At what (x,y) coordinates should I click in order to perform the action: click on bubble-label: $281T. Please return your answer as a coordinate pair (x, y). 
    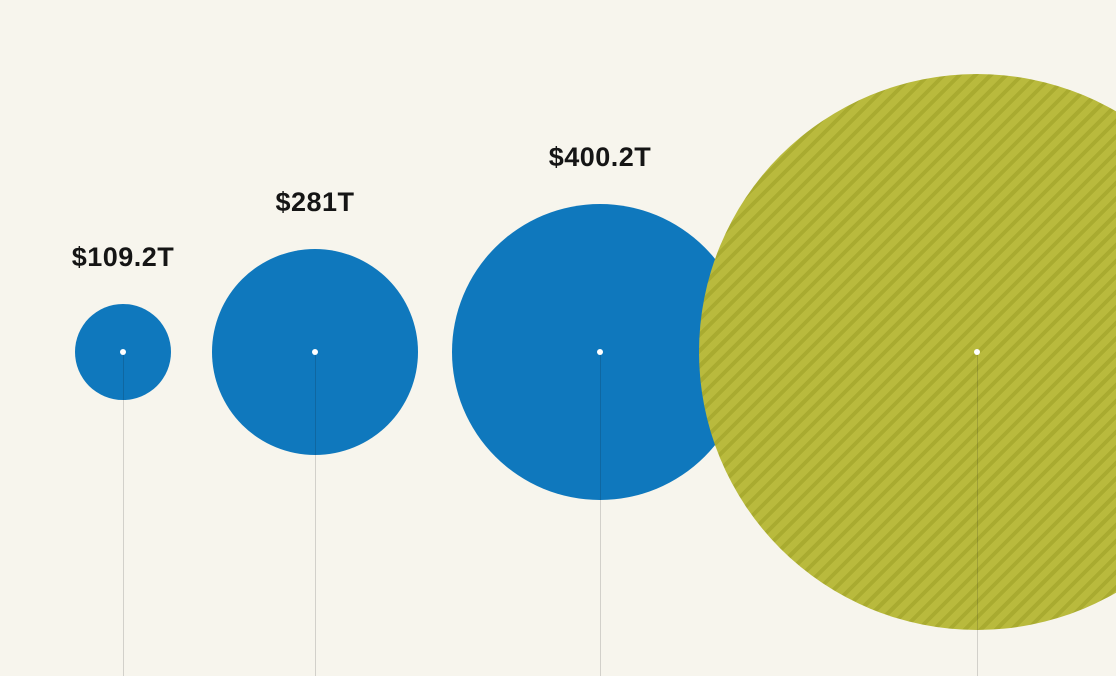
    Looking at the image, I should click on (315, 202).